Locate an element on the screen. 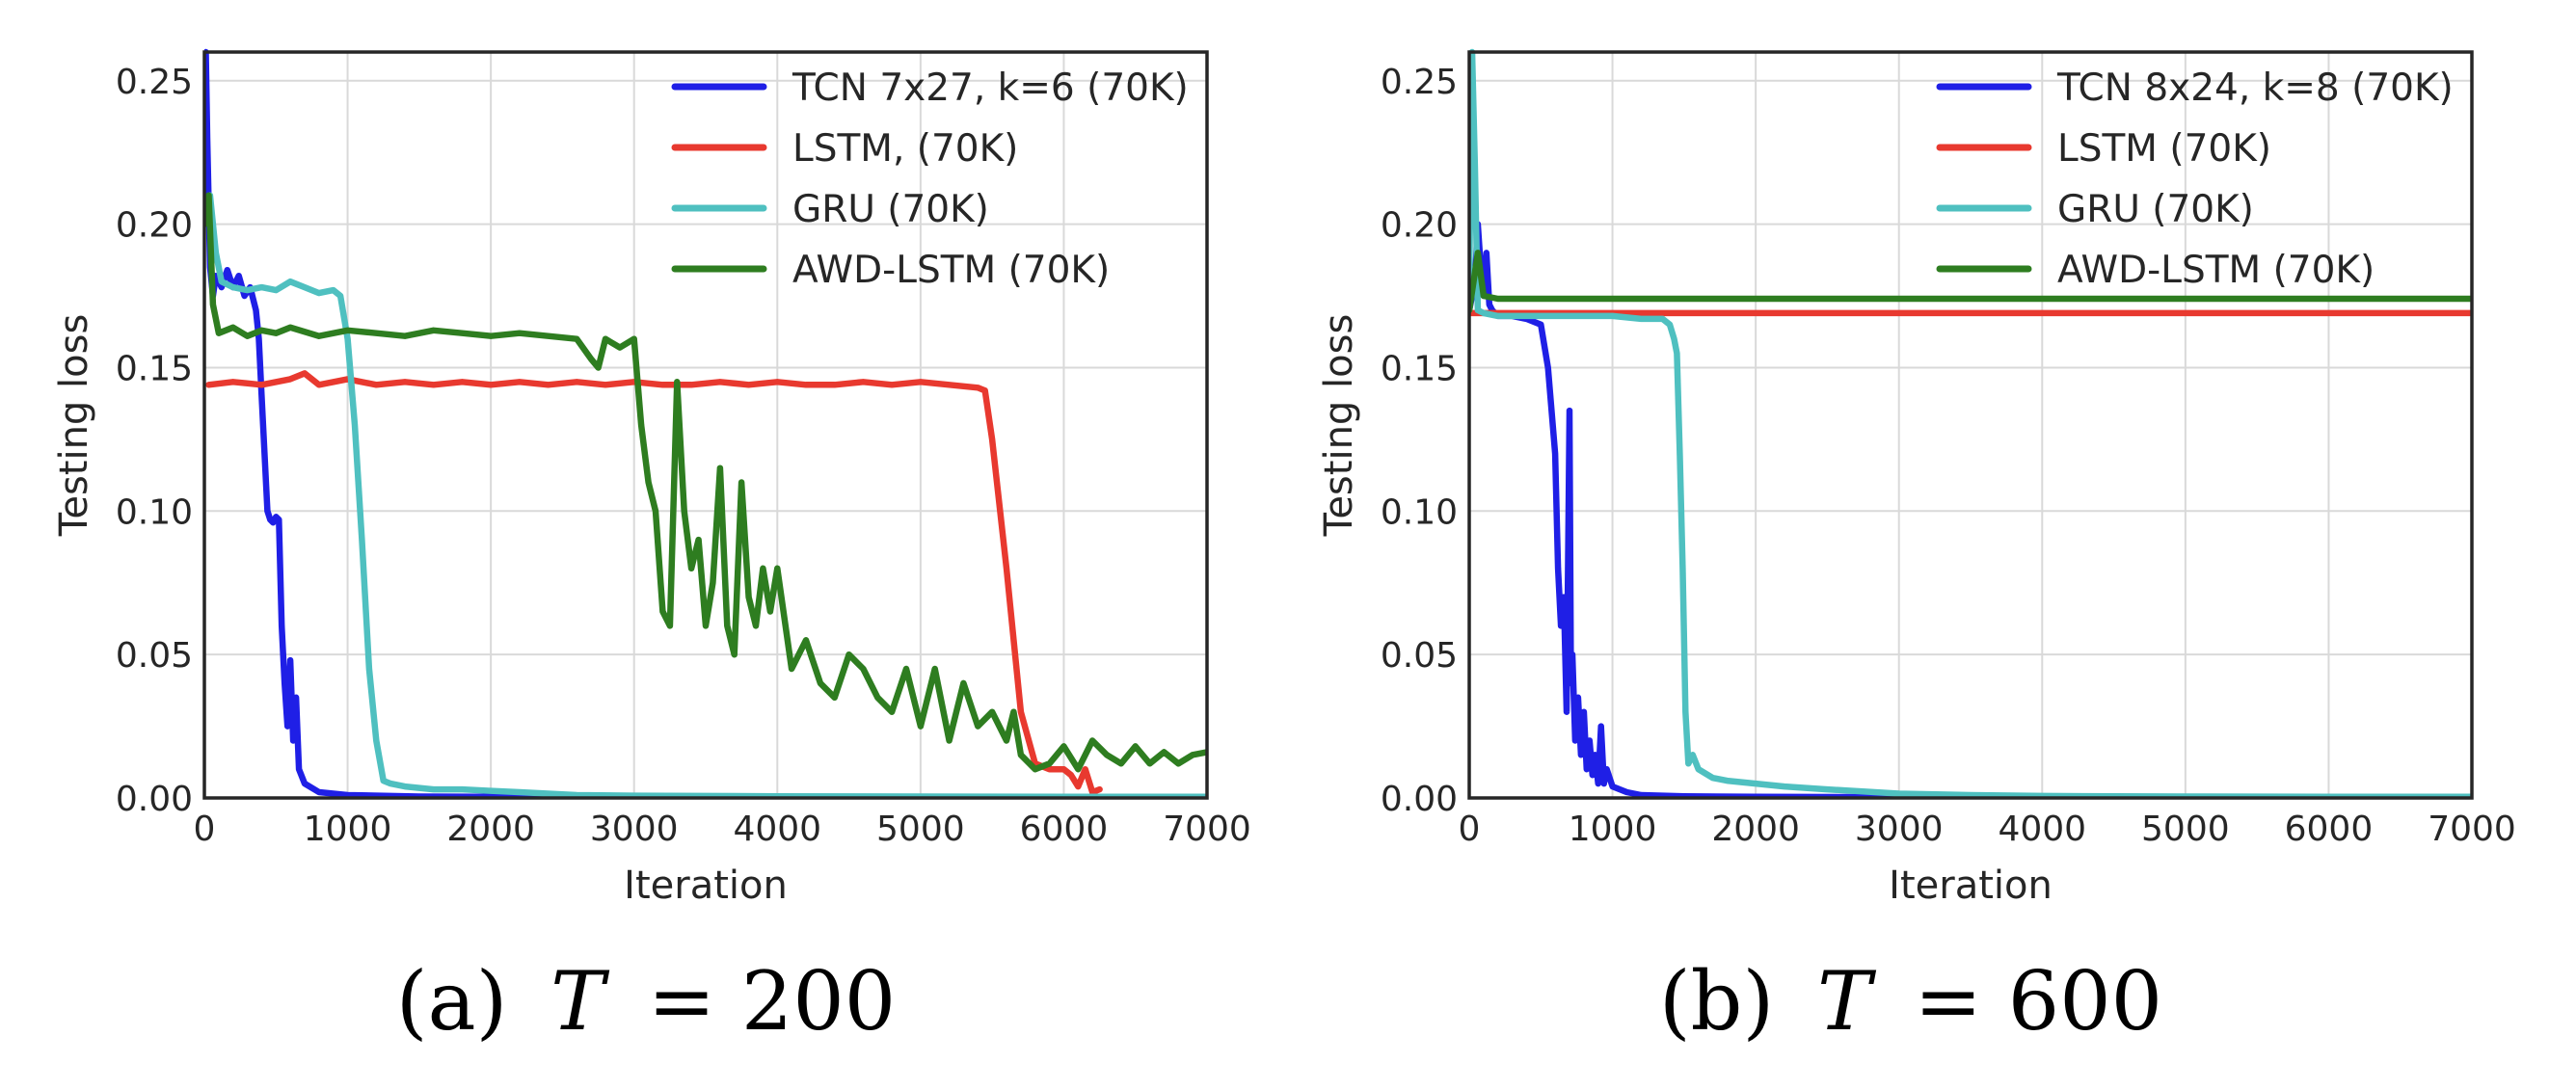 This screenshot has width=2576, height=1089. panel-b-y-tick-label: 0.10 is located at coordinates (1420, 512).